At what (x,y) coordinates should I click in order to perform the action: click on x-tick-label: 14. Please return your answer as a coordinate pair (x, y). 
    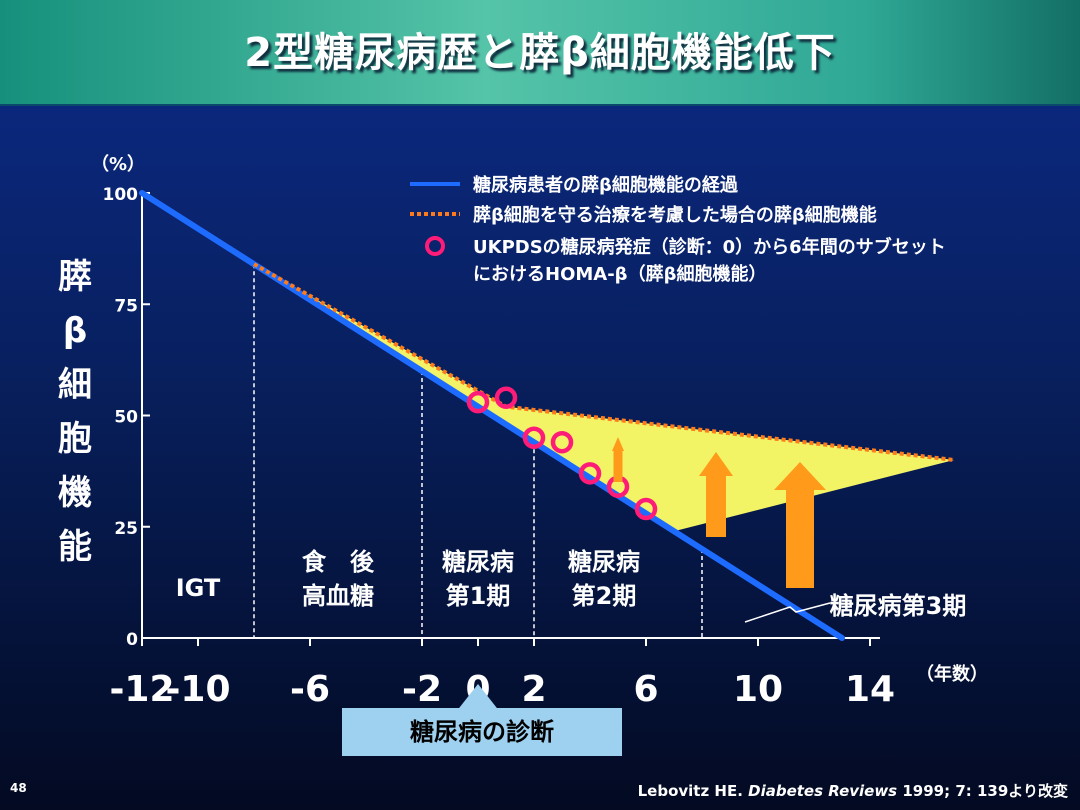
    Looking at the image, I should click on (870, 689).